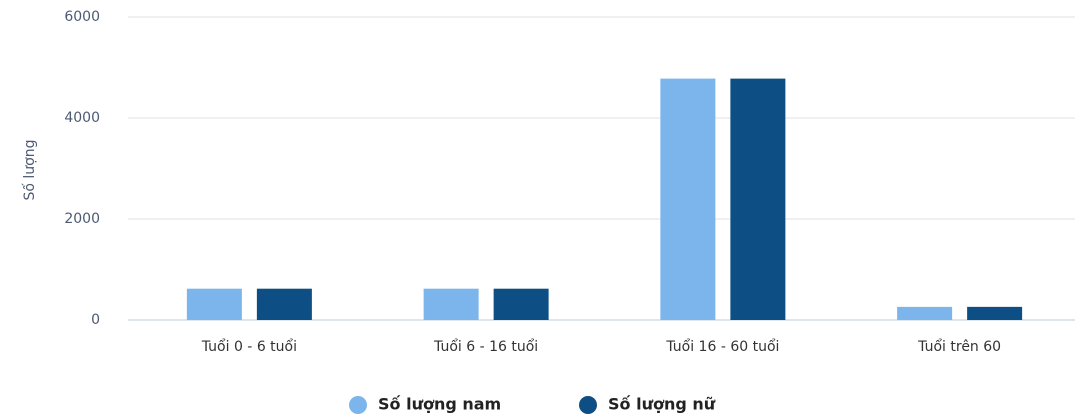 The height and width of the screenshot is (419, 1085). What do you see at coordinates (29, 170) in the screenshot?
I see `y-axis-title: Số lượng` at bounding box center [29, 170].